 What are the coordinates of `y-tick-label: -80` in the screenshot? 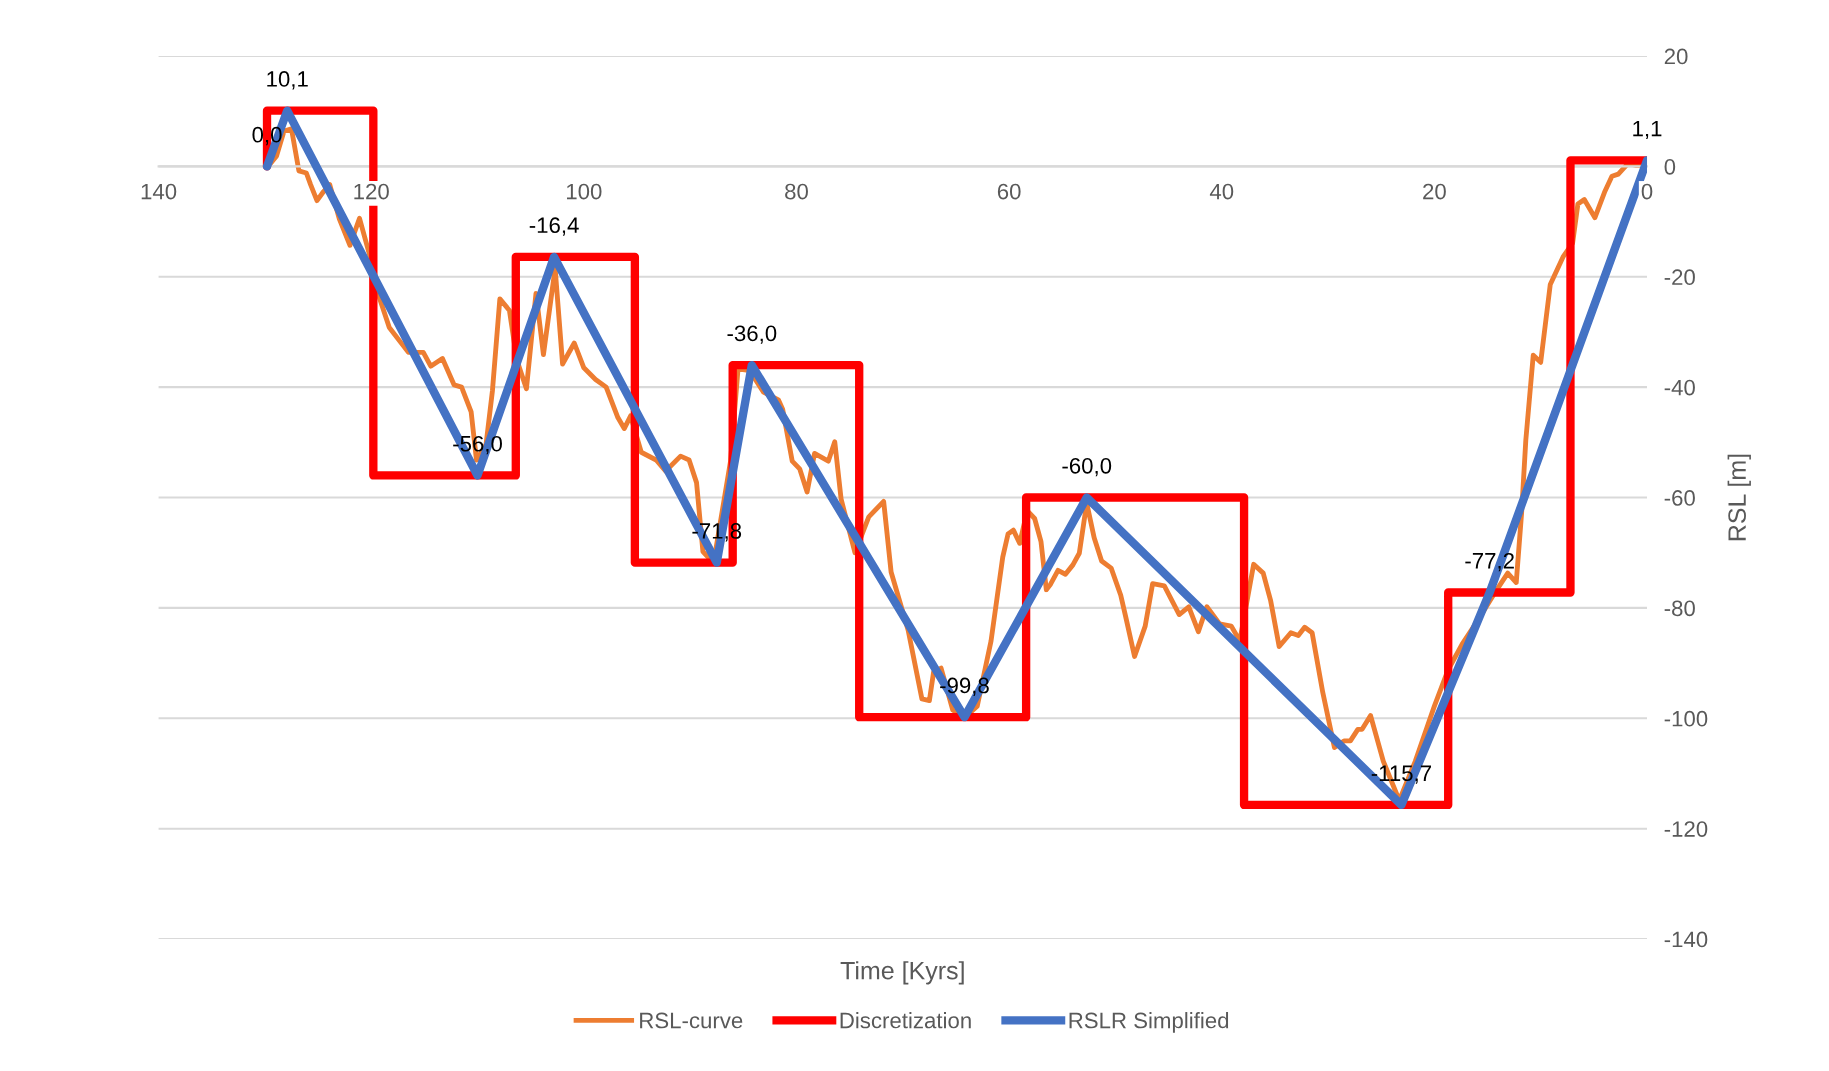 It's located at (1679, 608).